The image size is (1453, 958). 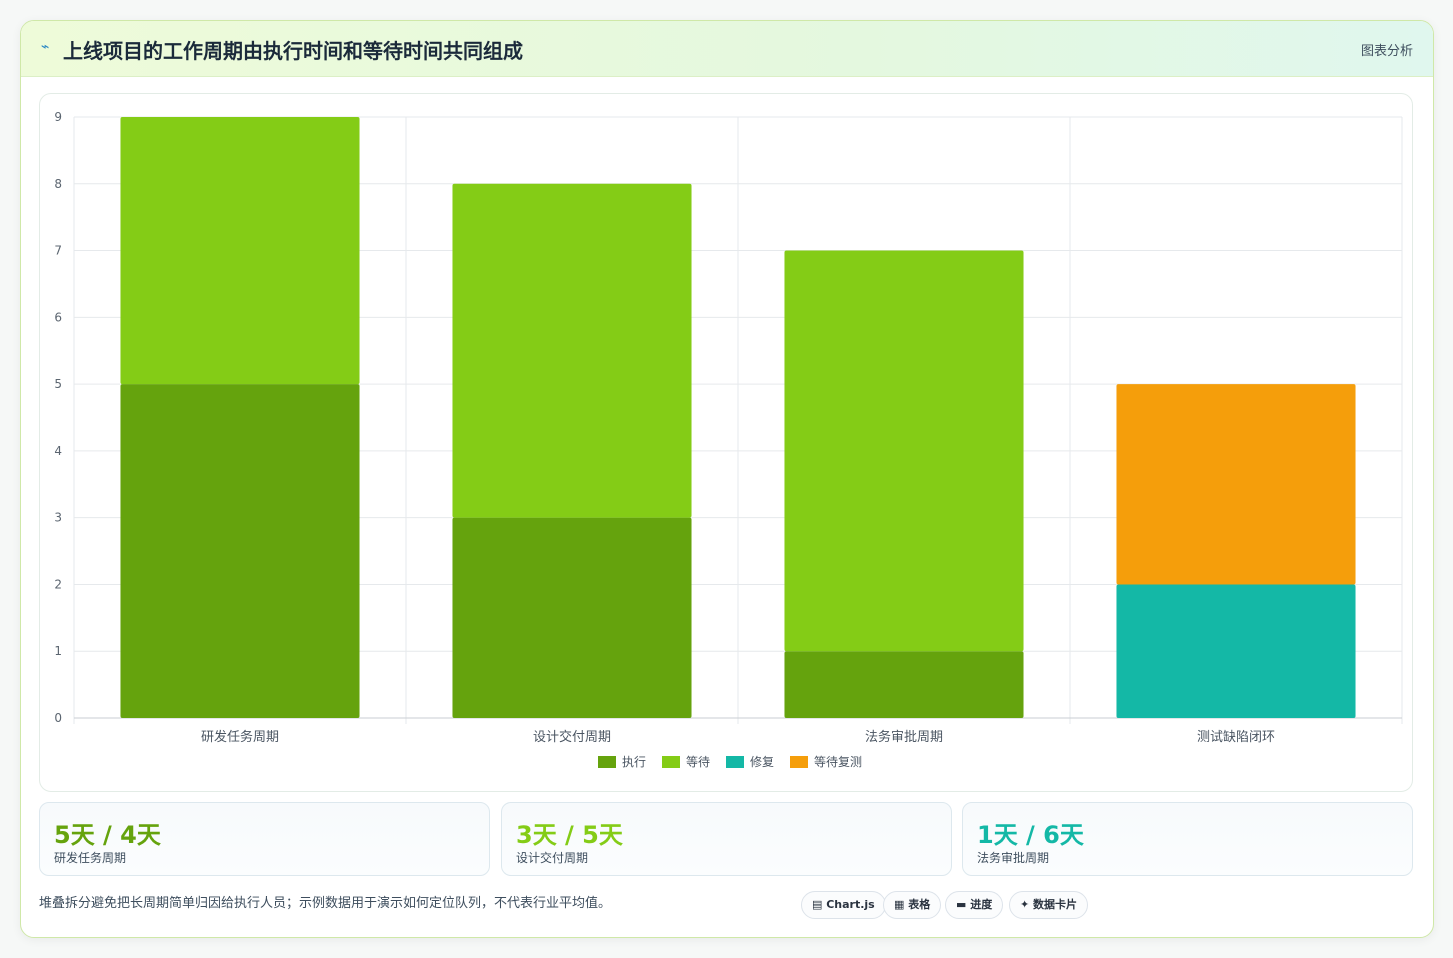 What do you see at coordinates (1386, 51) in the screenshot?
I see `chart-analysis-link: 图表分析` at bounding box center [1386, 51].